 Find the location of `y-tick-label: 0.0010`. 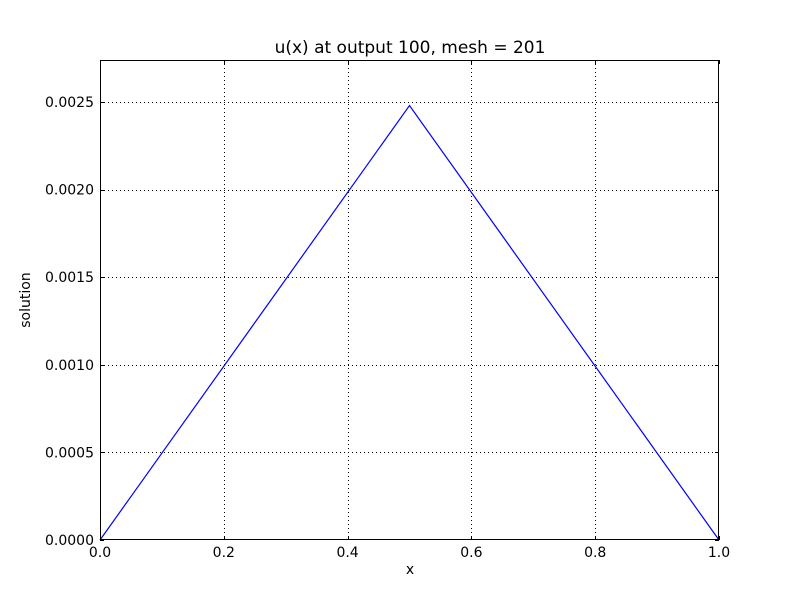

y-tick-label: 0.0010 is located at coordinates (69, 366).